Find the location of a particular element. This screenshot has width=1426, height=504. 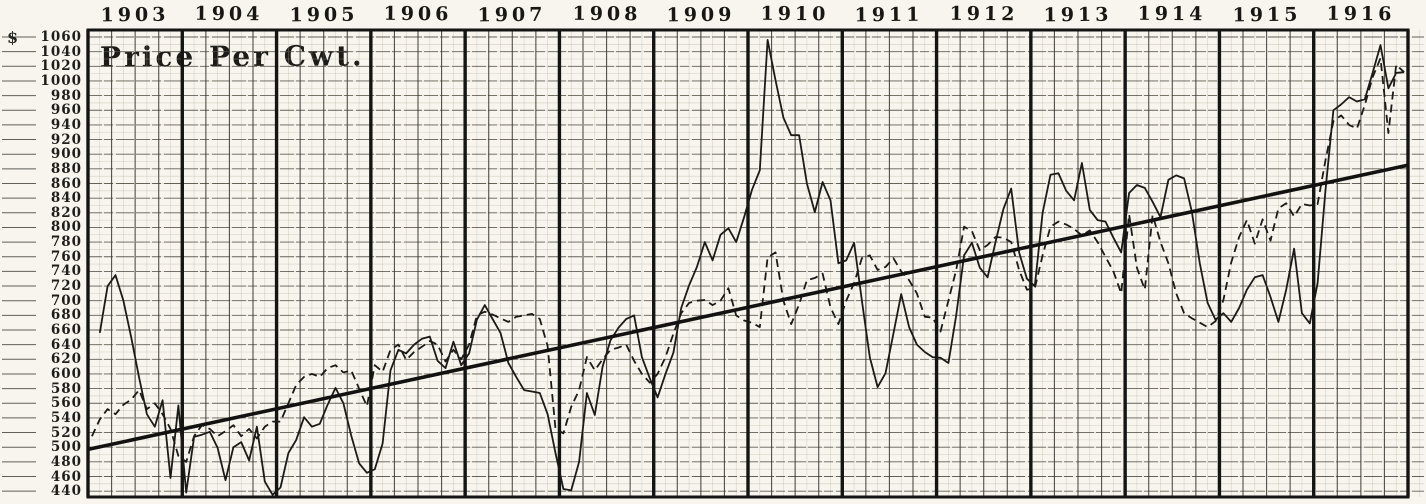

y-axis-tick-label: 460 is located at coordinates (66, 476).